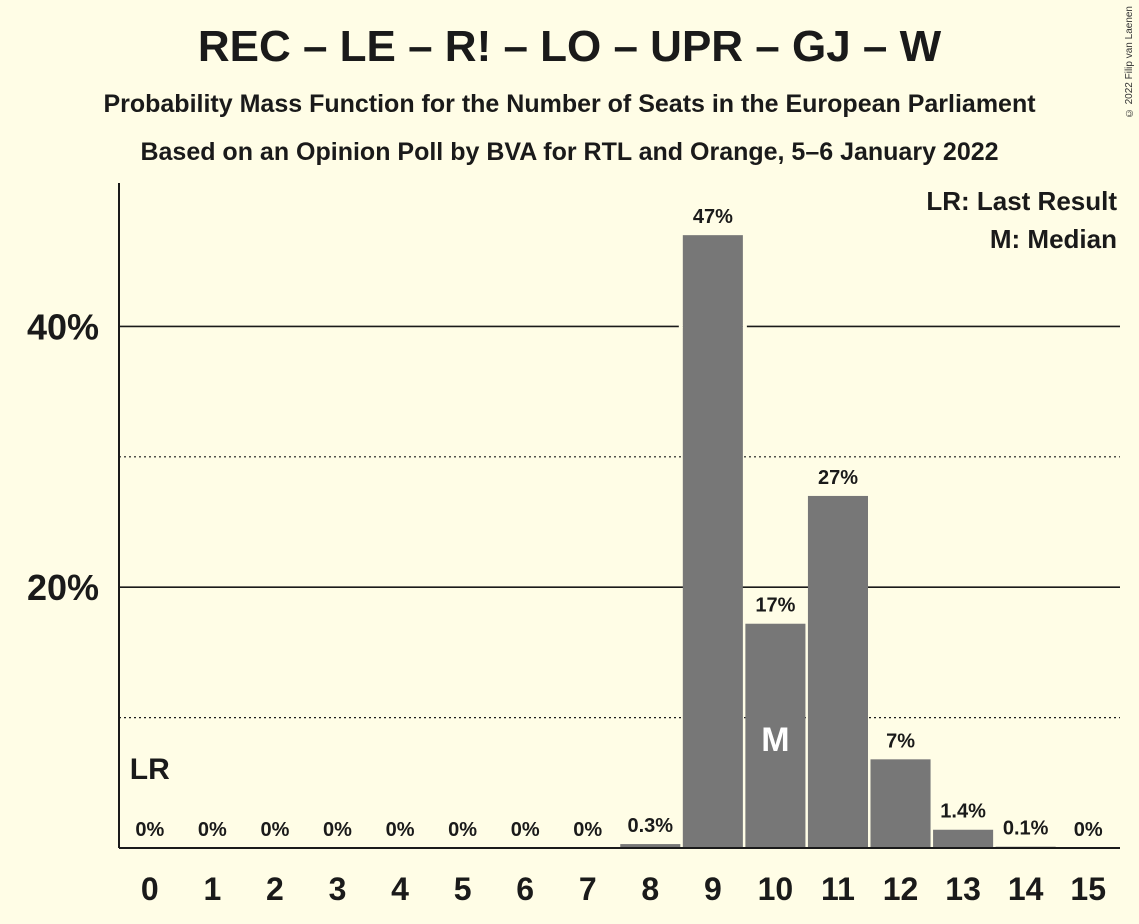  I want to click on data-label-seats-8: 0.3%, so click(650, 826).